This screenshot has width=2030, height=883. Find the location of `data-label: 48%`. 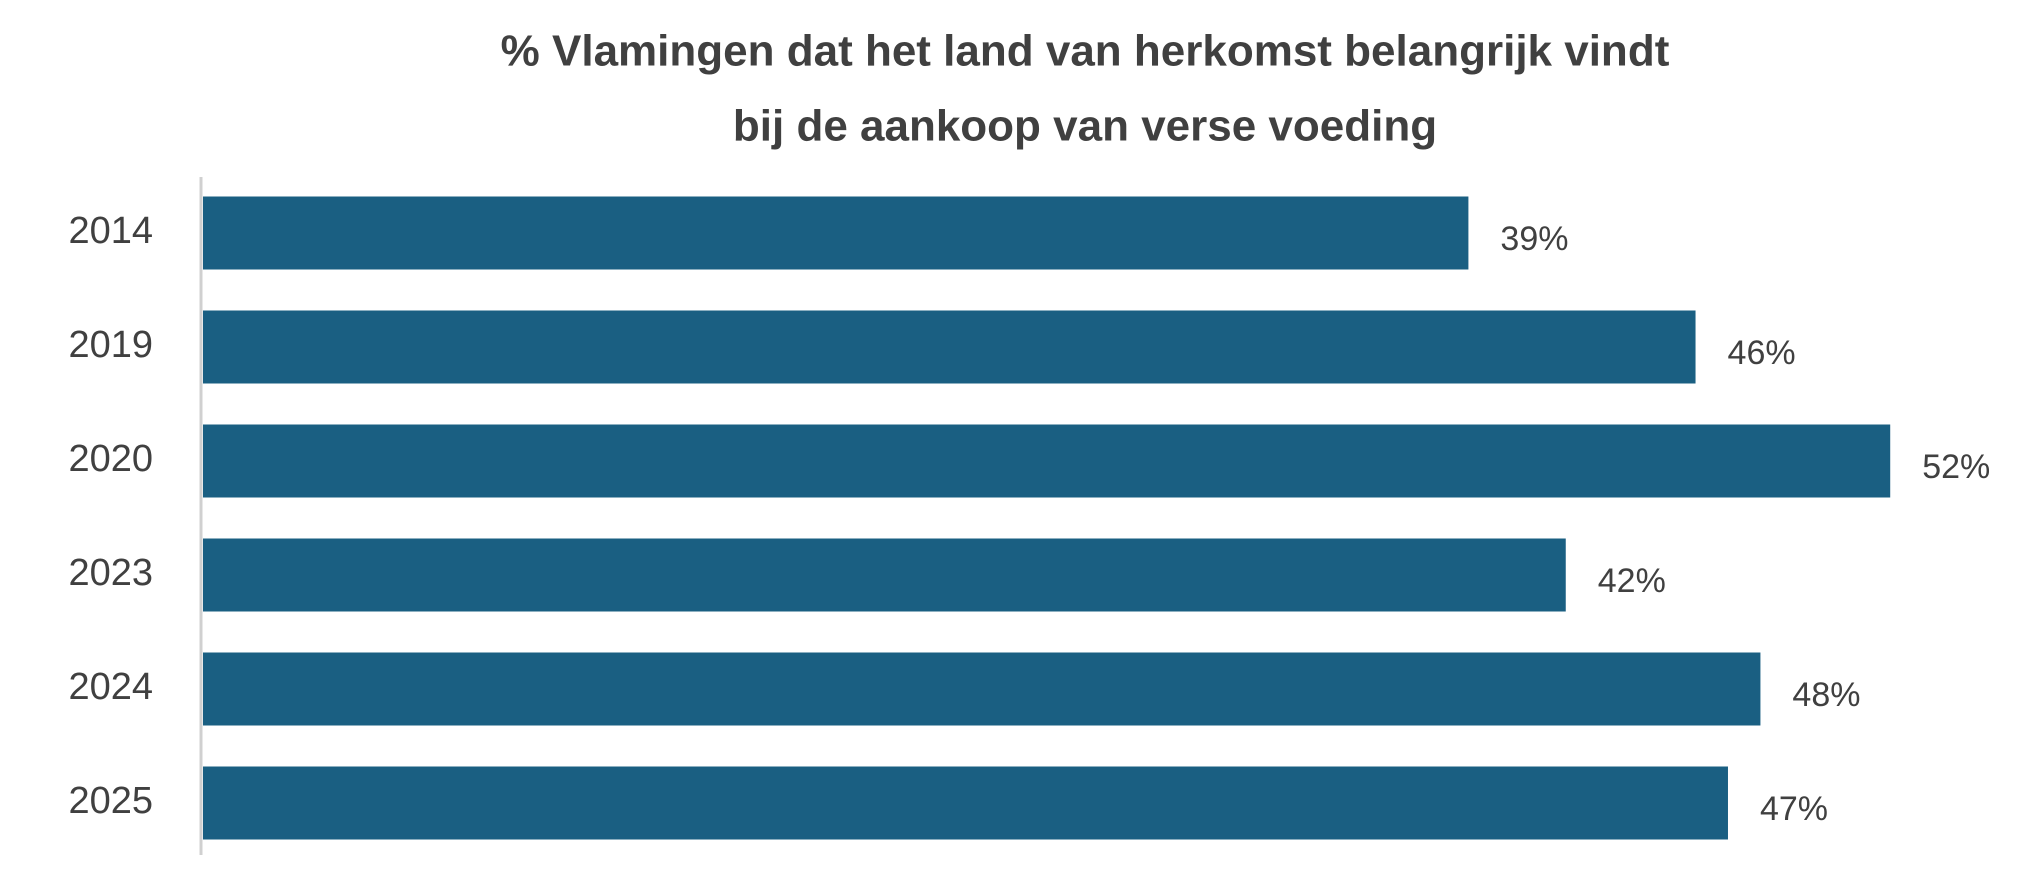

data-label: 48% is located at coordinates (1826, 695).